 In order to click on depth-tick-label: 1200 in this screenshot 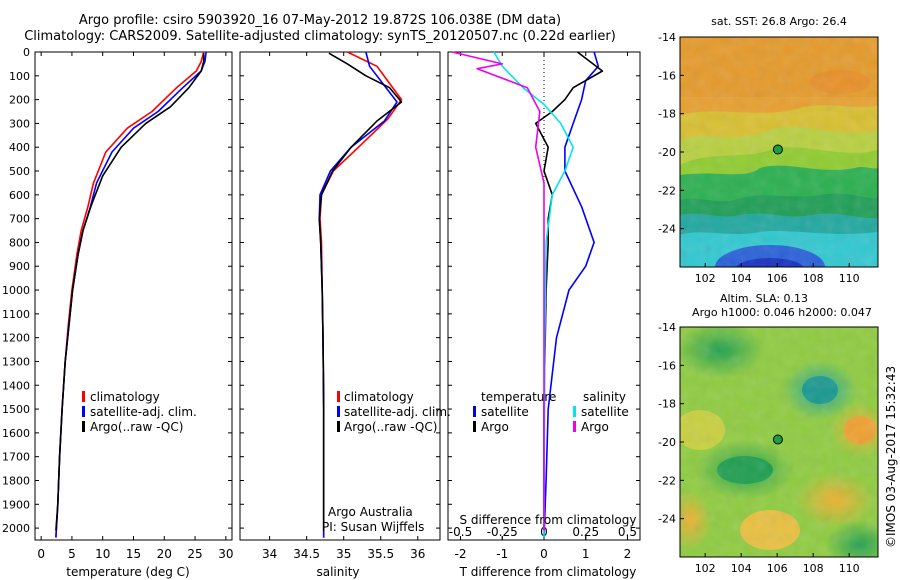, I will do `click(16, 338)`.